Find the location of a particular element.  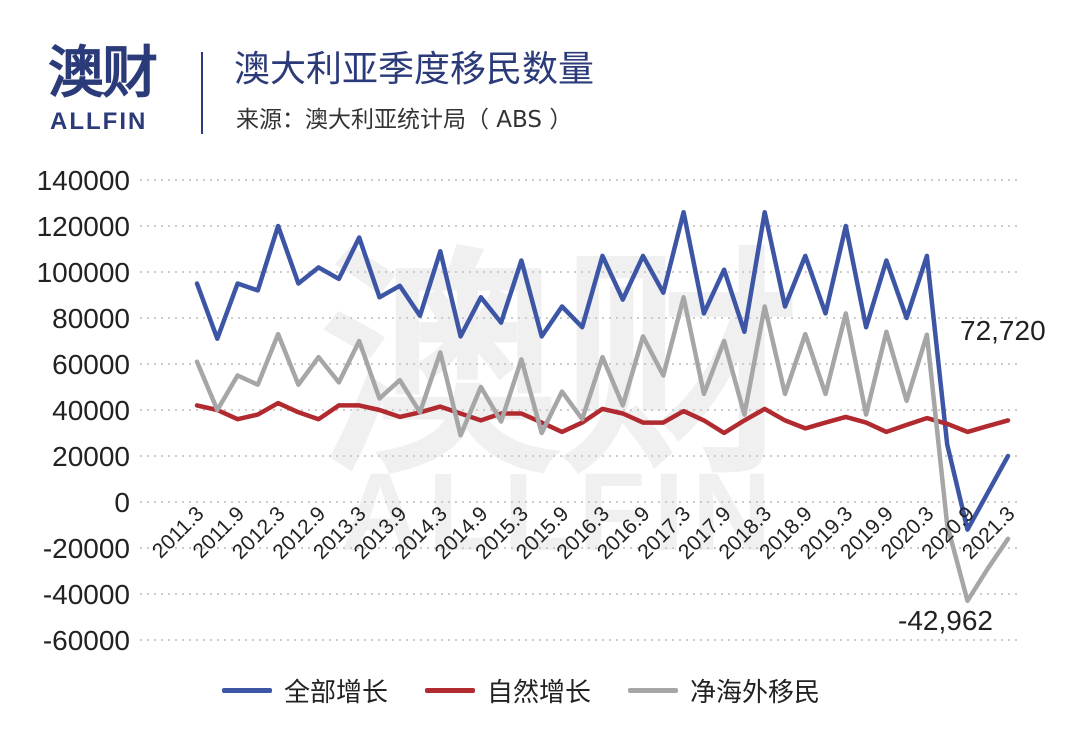

annotation-label: 72,720 is located at coordinates (1003, 330).